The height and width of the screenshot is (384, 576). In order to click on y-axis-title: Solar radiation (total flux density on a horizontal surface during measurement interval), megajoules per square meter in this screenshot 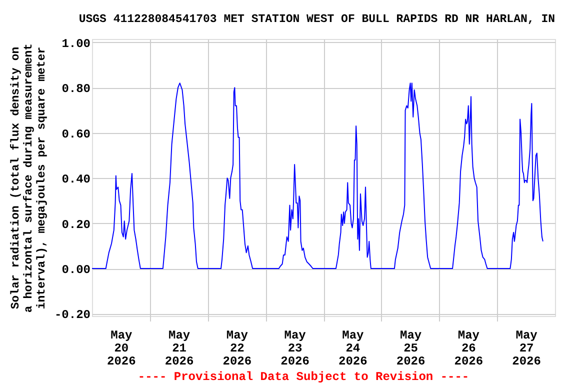, I will do `click(28, 178)`.